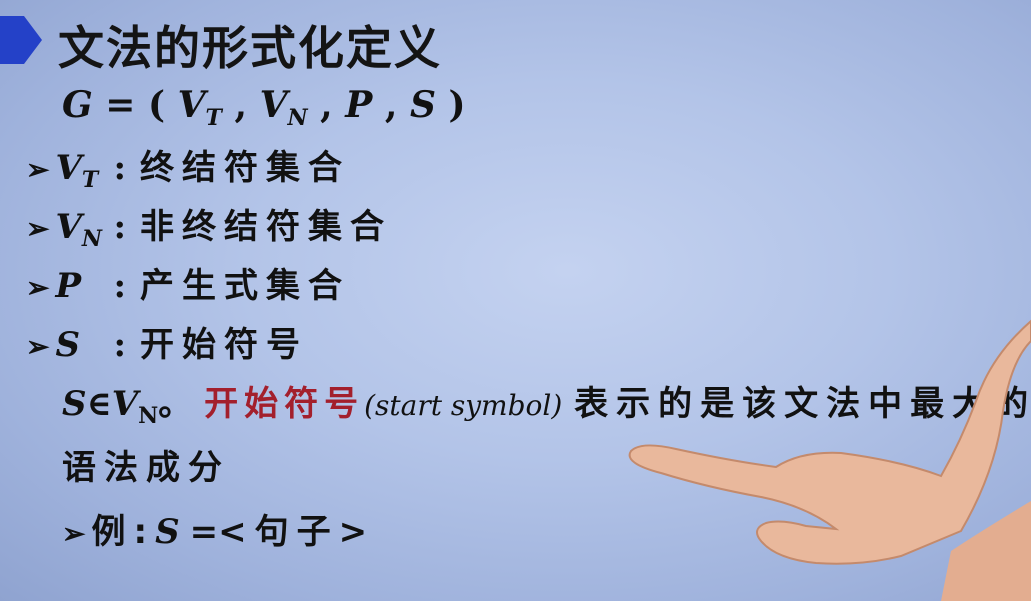  Describe the element at coordinates (21, 40) in the screenshot. I see `title-marker-icon` at that location.